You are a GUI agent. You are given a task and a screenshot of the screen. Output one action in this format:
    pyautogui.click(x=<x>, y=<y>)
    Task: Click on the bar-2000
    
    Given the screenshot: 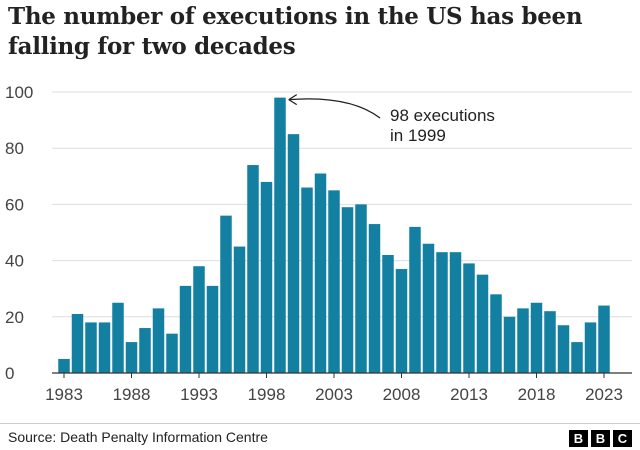 What is the action you would take?
    pyautogui.click(x=293, y=253)
    